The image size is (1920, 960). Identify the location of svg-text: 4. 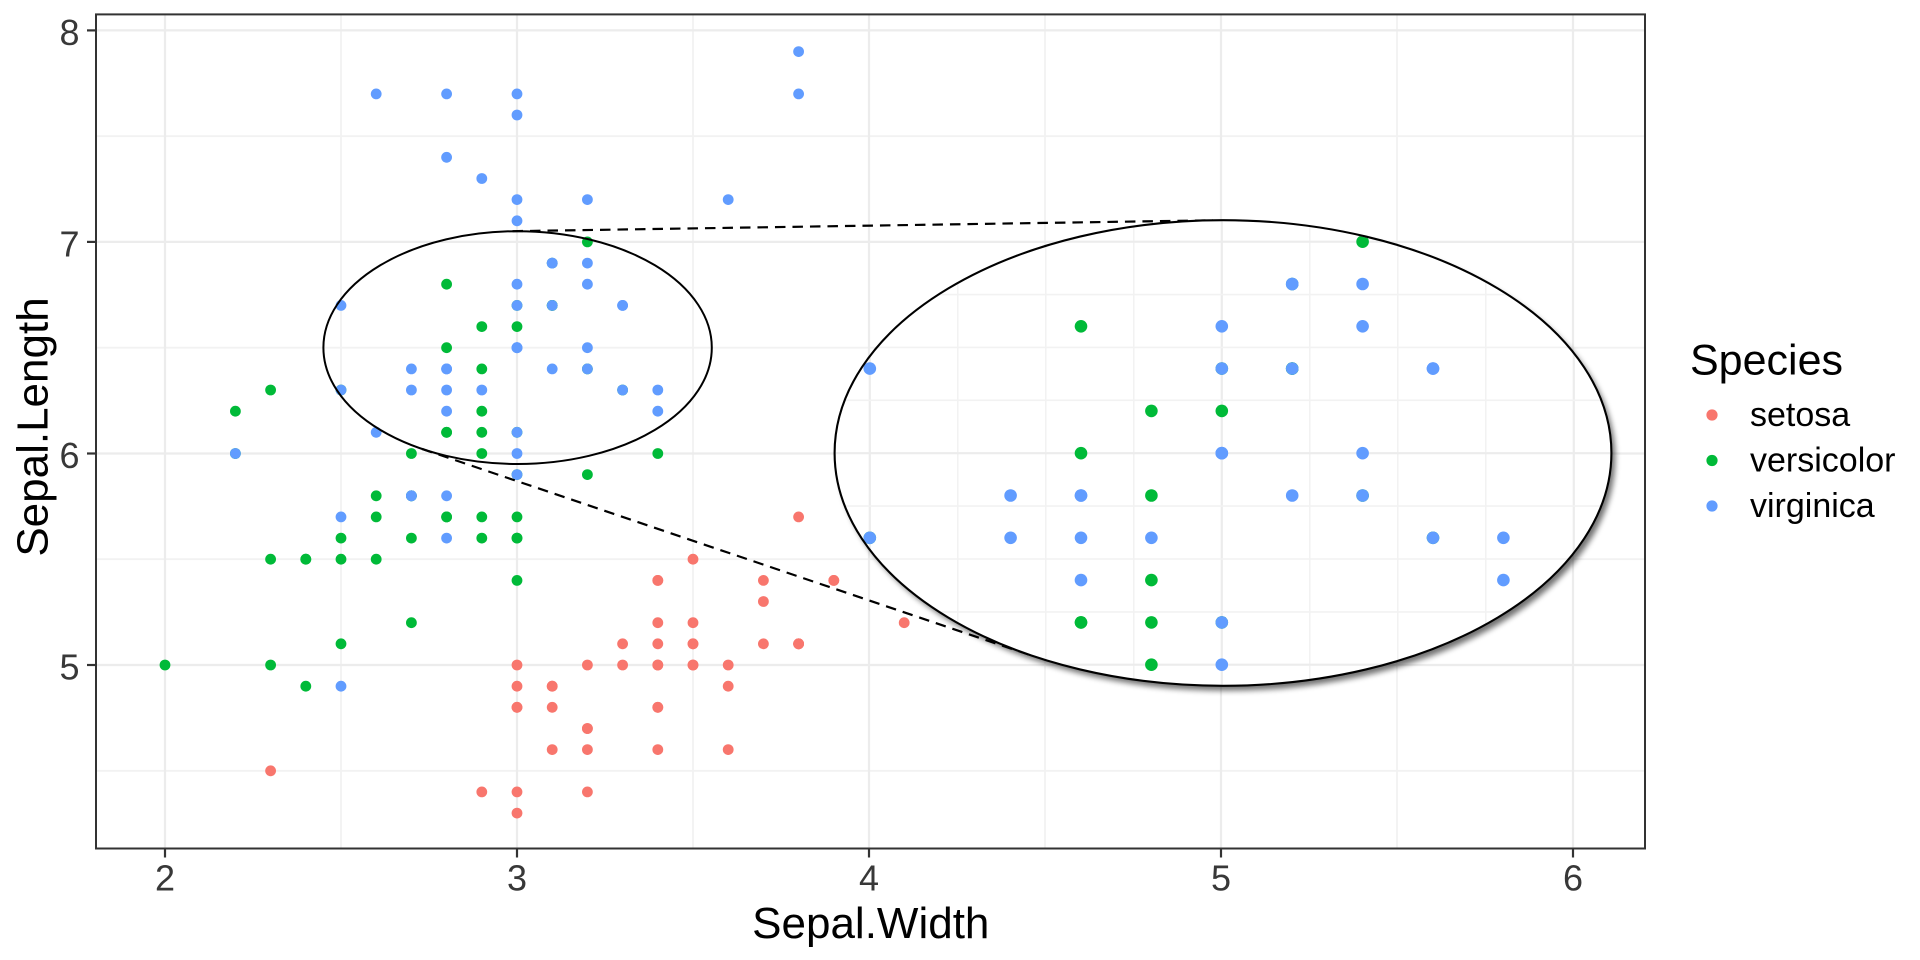
(869, 878).